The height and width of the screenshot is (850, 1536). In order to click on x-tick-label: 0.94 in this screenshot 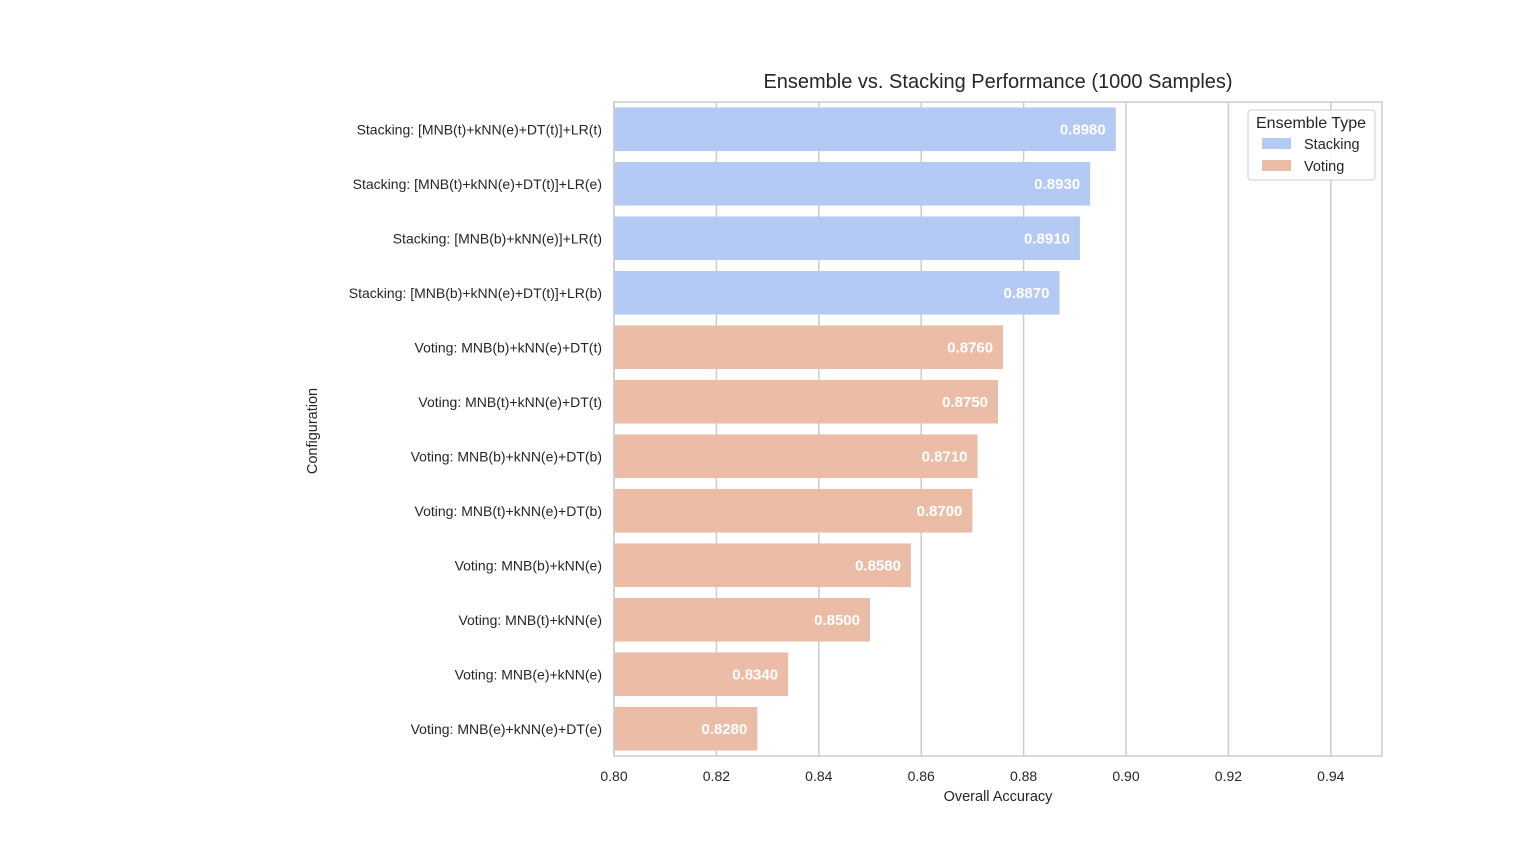, I will do `click(1330, 776)`.